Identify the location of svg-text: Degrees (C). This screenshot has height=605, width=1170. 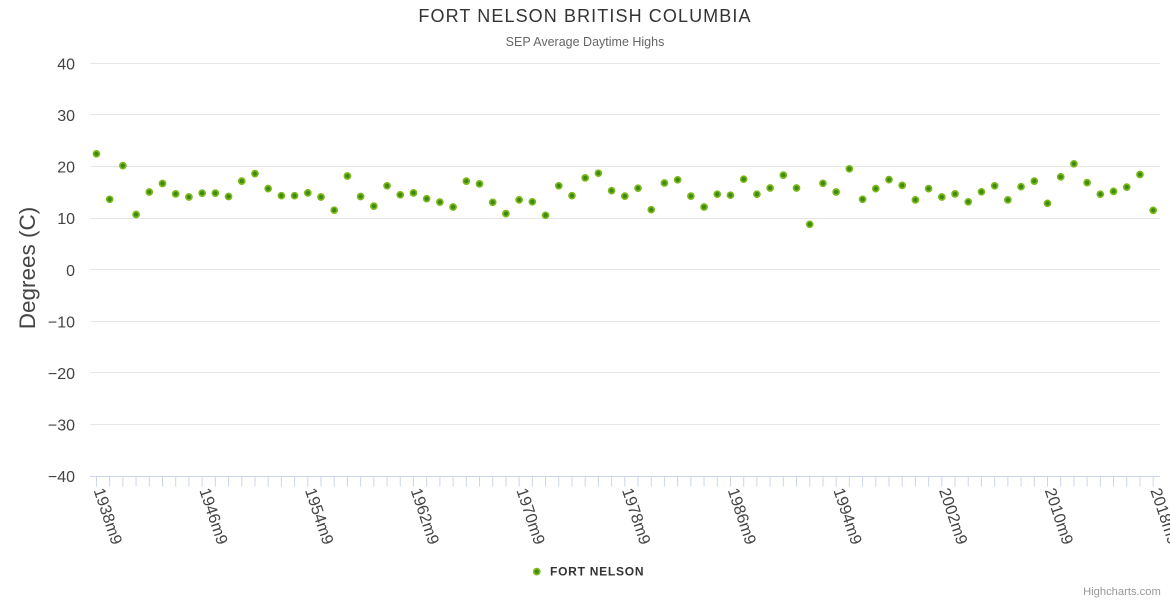
(27, 268).